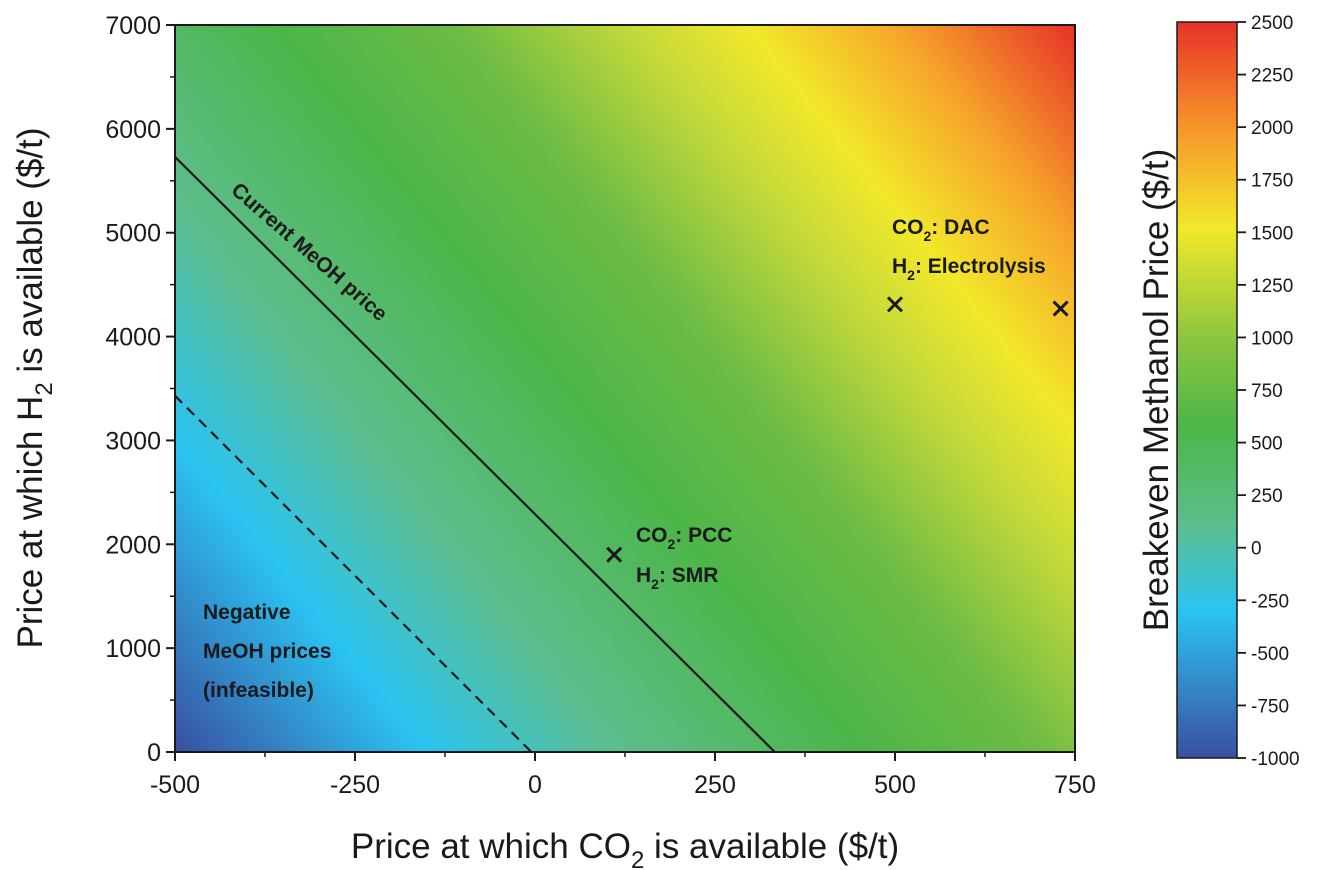  What do you see at coordinates (1272, 128) in the screenshot?
I see `colorbar-tick-label: 2000` at bounding box center [1272, 128].